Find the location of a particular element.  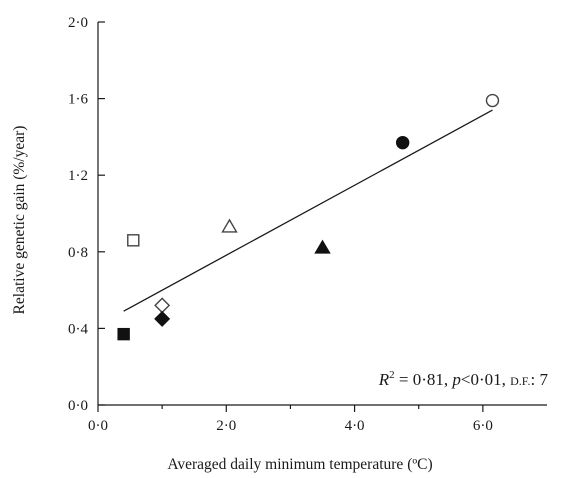

r-exponent: 2 is located at coordinates (392, 375).